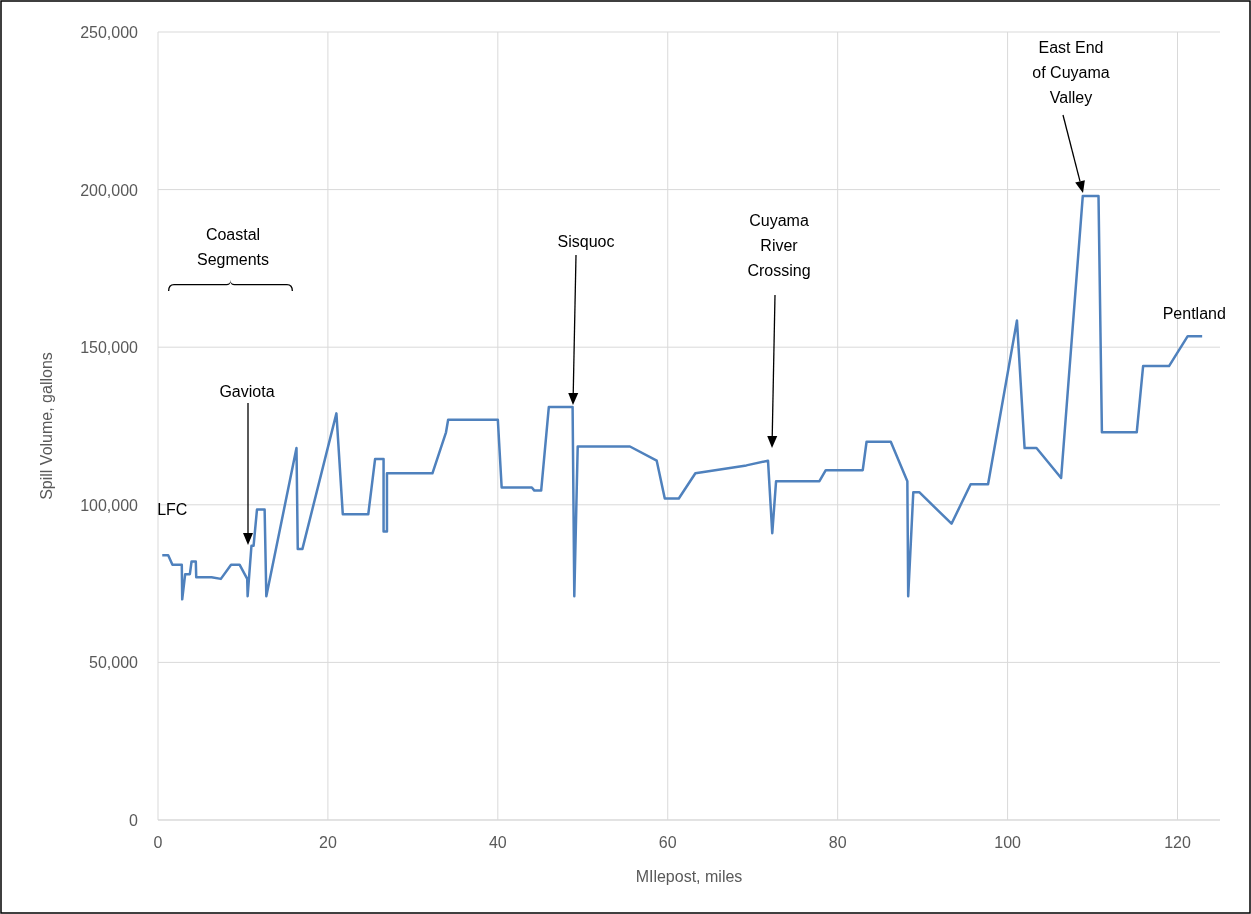 The height and width of the screenshot is (914, 1251). Describe the element at coordinates (1008, 842) in the screenshot. I see `x-tick-label: 100` at that location.